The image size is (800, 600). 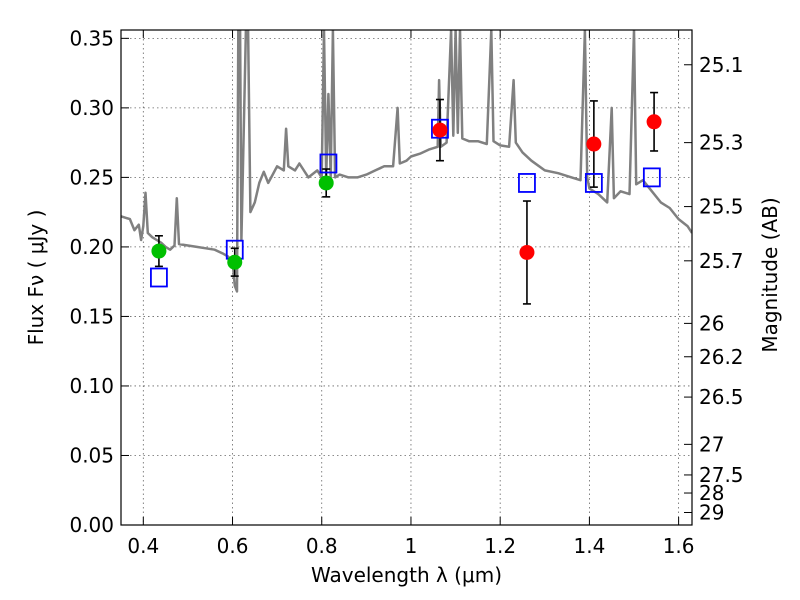 What do you see at coordinates (36, 278) in the screenshot?
I see `y-axis-label: Flux Fν ( μJy )` at bounding box center [36, 278].